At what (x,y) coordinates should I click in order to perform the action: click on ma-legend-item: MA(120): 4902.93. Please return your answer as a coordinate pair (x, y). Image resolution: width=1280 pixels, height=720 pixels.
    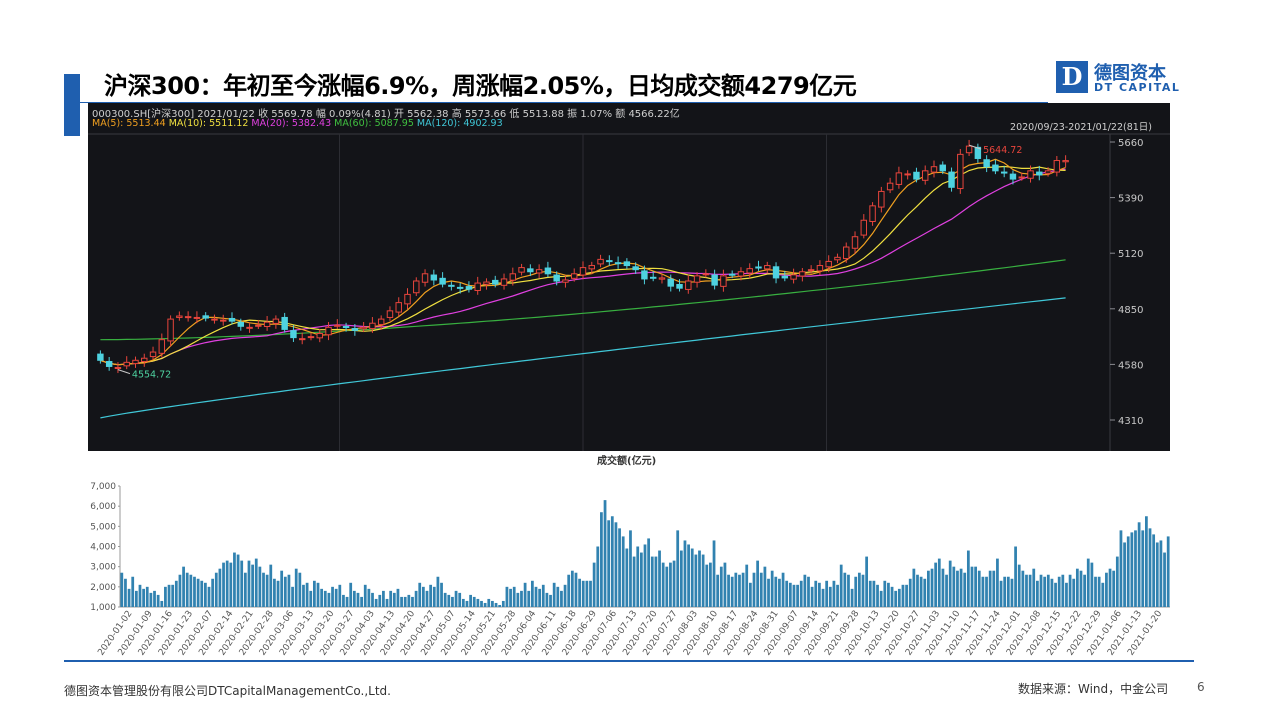
    Looking at the image, I should click on (459, 123).